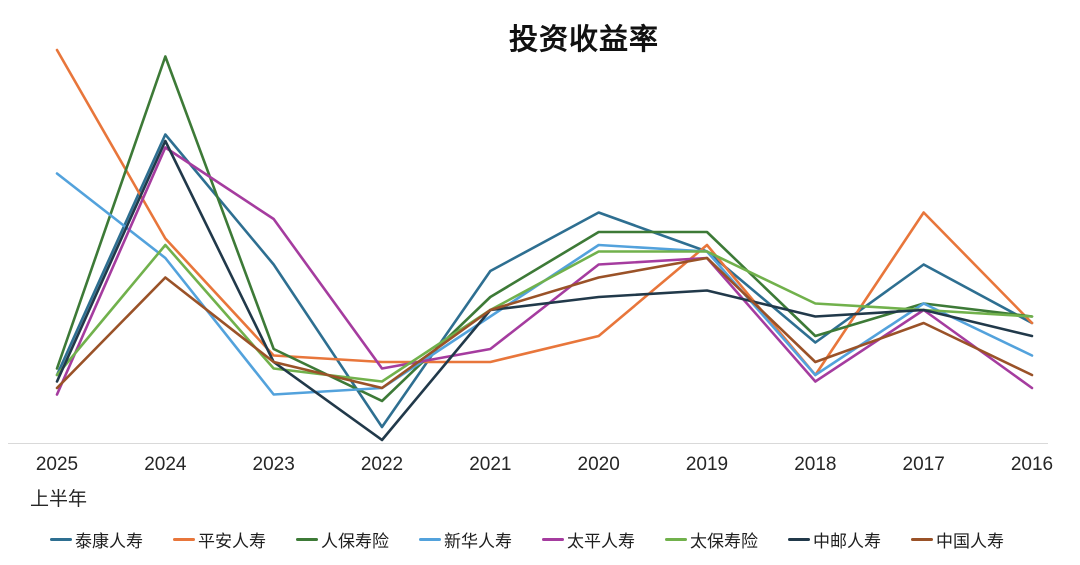 This screenshot has height=565, width=1080. Describe the element at coordinates (970, 541) in the screenshot. I see `legend-label: 中国人寿` at that location.